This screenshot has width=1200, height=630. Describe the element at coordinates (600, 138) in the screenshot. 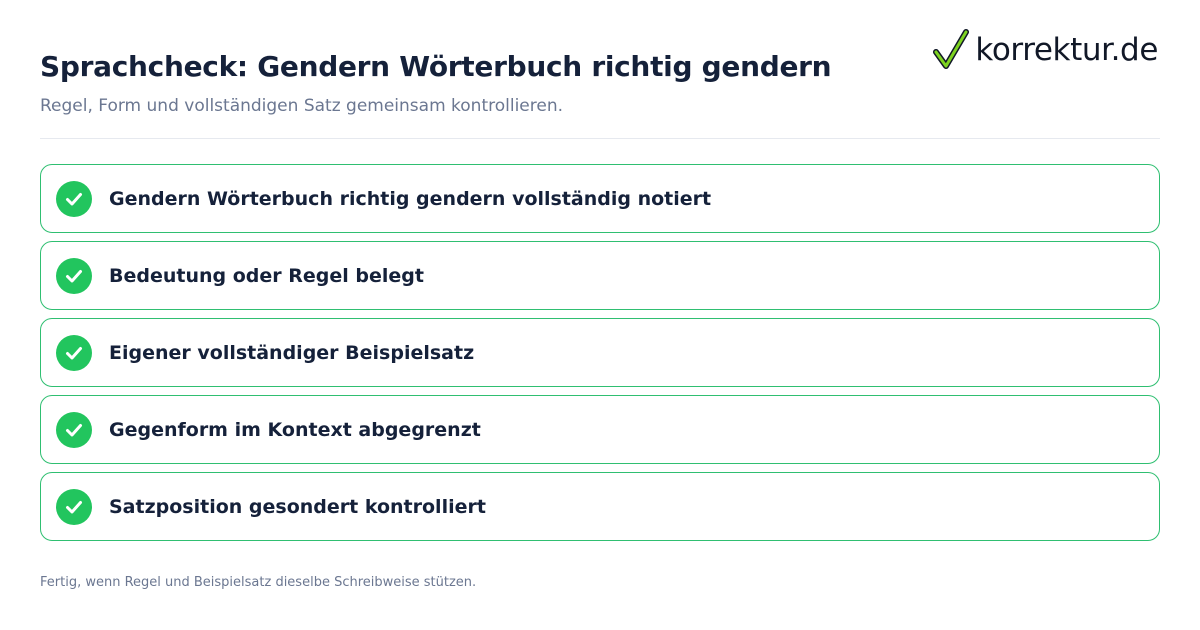

I see `header-divider` at that location.